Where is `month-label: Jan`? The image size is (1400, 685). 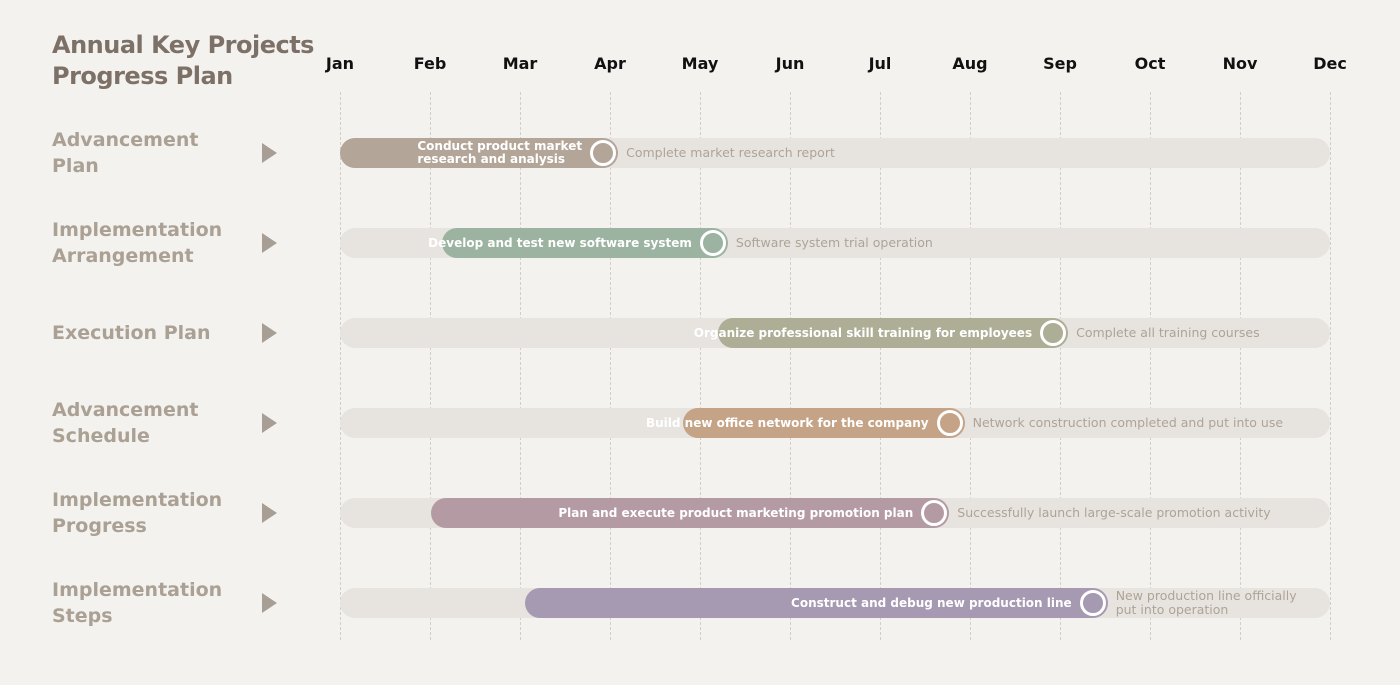
month-label: Jan is located at coordinates (340, 63).